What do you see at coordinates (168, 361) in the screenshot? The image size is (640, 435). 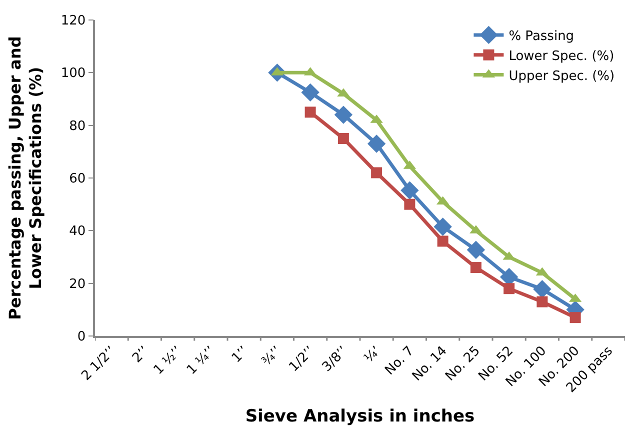 I see `x-tick-label: 1 ½’’` at bounding box center [168, 361].